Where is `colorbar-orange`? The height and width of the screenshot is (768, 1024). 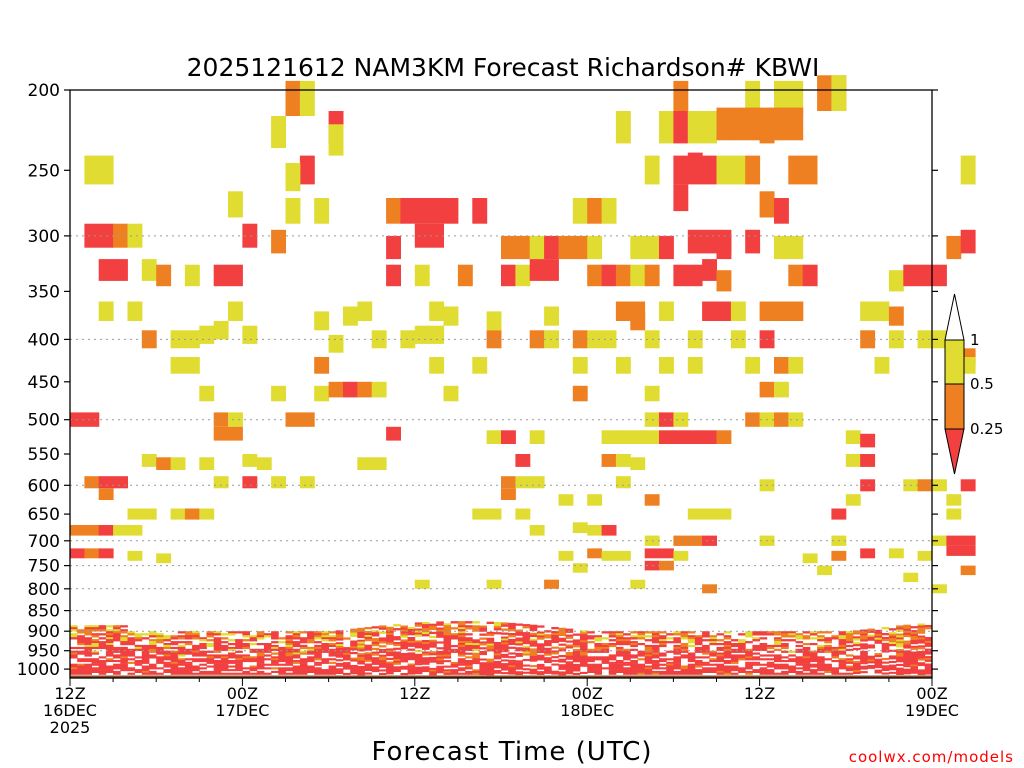 colorbar-orange is located at coordinates (954, 406).